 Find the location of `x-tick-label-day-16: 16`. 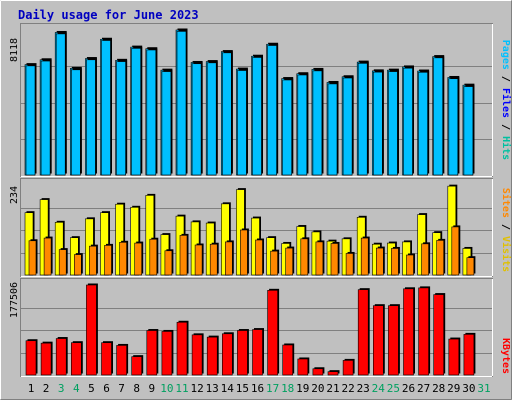

x-tick-label-day-16: 16 is located at coordinates (257, 388).